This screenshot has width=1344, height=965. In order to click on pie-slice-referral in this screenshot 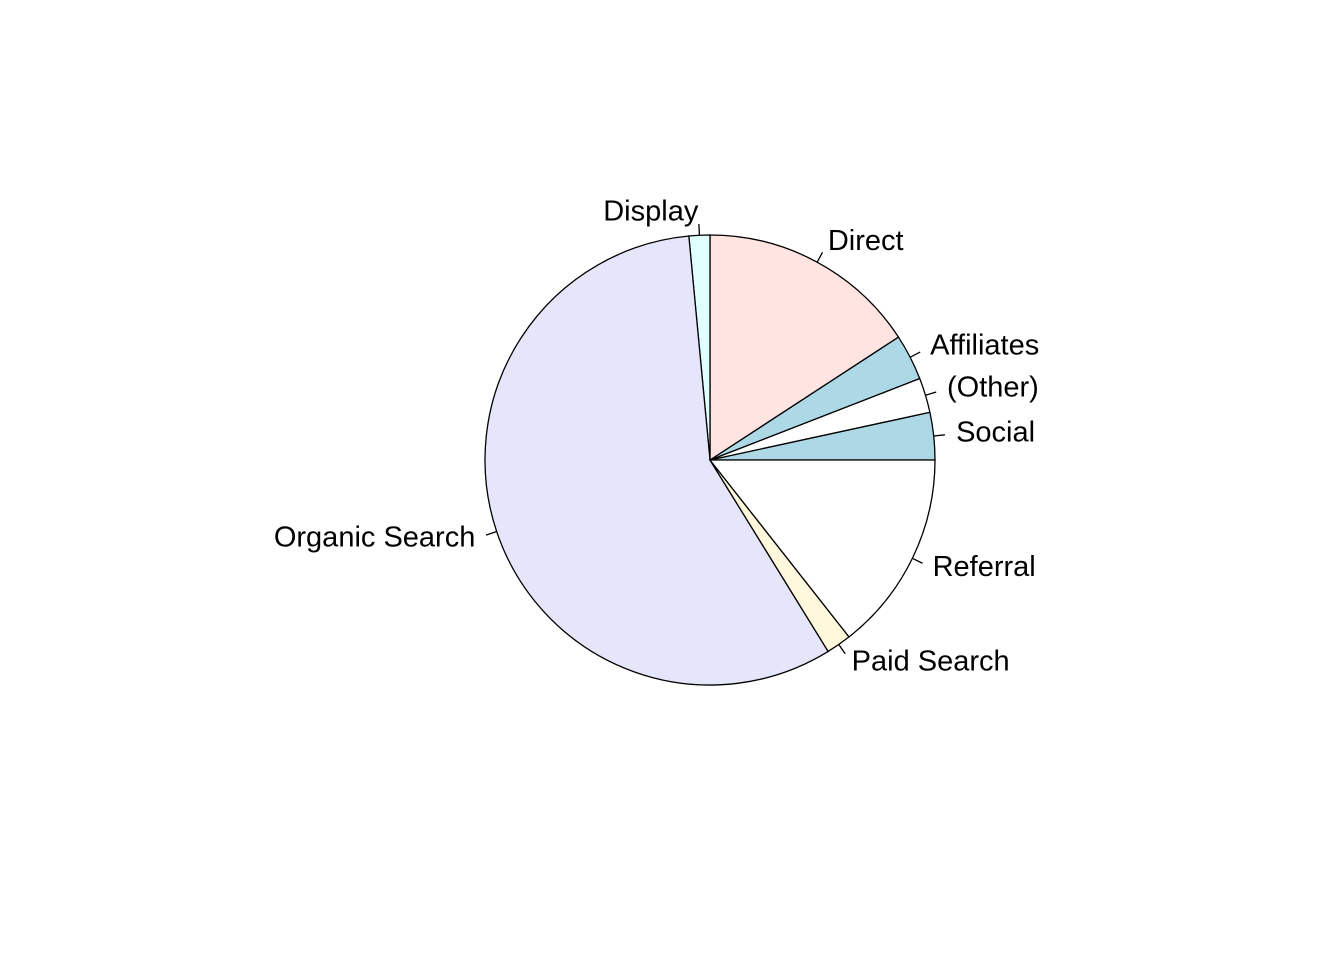, I will do `click(822, 548)`.